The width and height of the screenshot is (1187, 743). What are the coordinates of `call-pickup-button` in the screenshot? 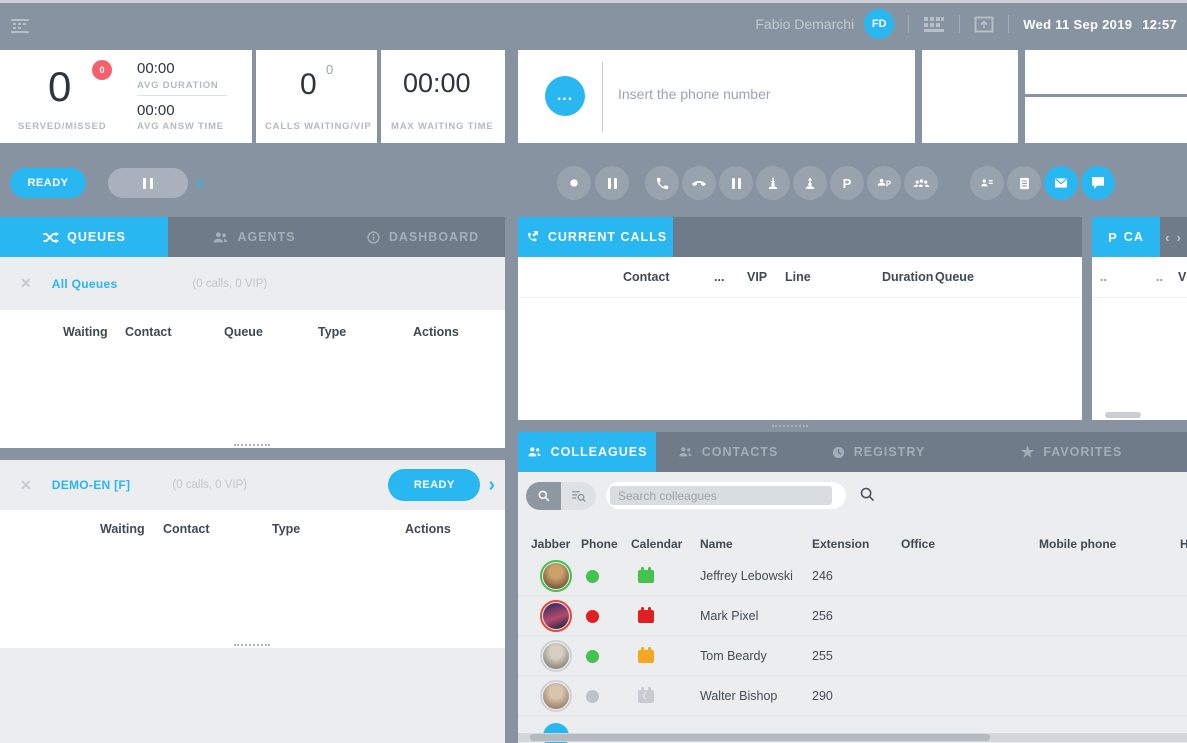 It's located at (773, 183).